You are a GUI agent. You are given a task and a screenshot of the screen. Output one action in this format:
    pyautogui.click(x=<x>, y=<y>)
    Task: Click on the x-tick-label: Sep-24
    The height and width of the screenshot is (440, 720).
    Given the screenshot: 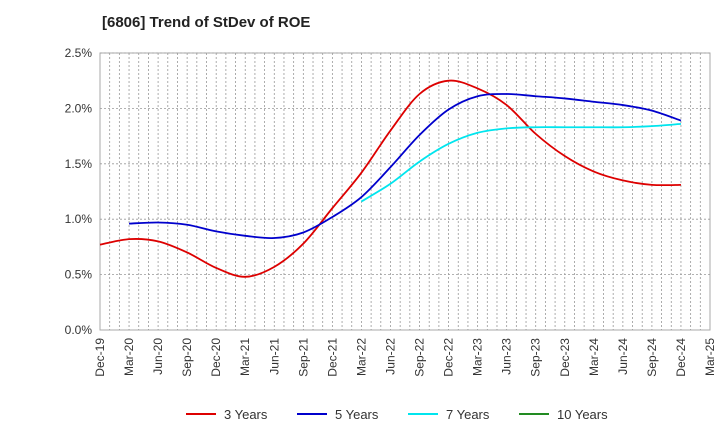 What is the action you would take?
    pyautogui.click(x=652, y=357)
    